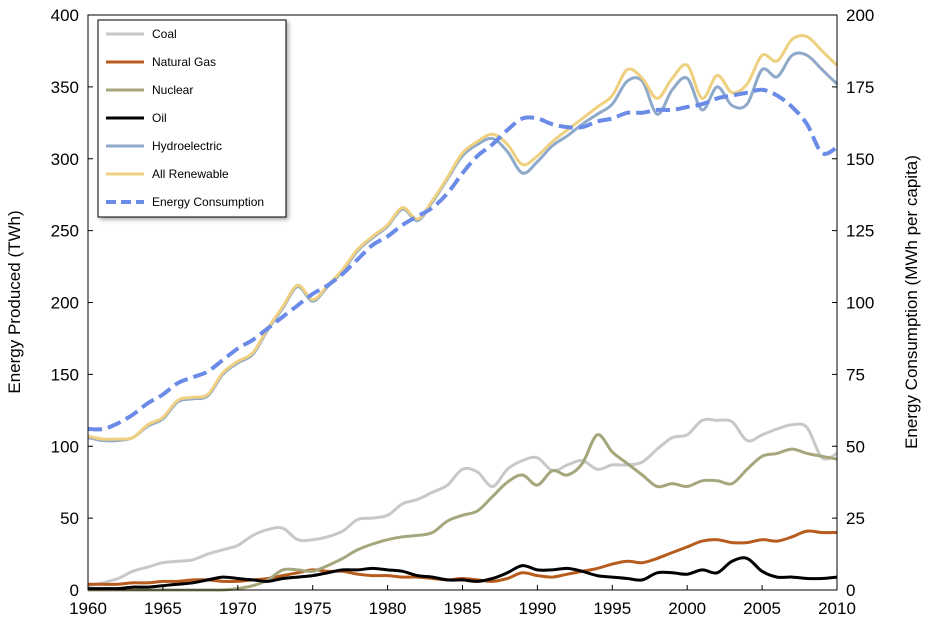 The height and width of the screenshot is (632, 930). What do you see at coordinates (187, 146) in the screenshot?
I see `legend-label-hydroelectric: Hydroelectric` at bounding box center [187, 146].